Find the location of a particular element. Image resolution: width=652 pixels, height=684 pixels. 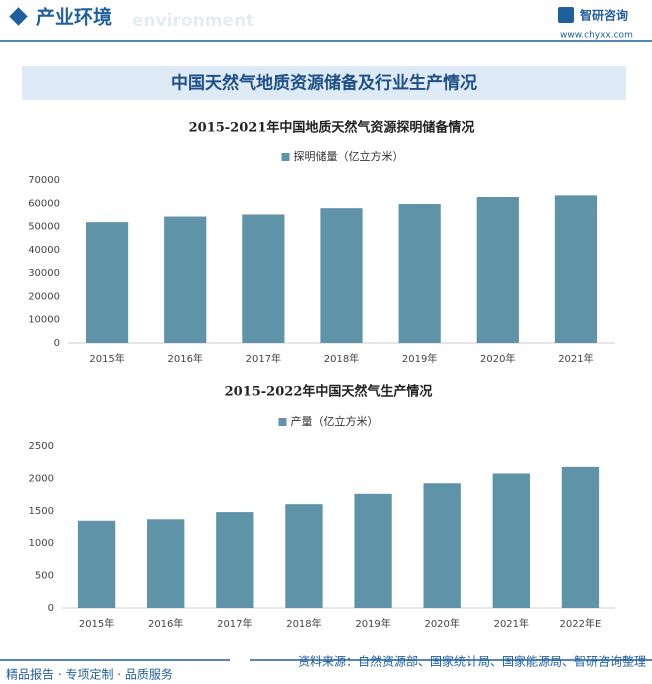

y-tick-label: 30000 is located at coordinates (44, 273).